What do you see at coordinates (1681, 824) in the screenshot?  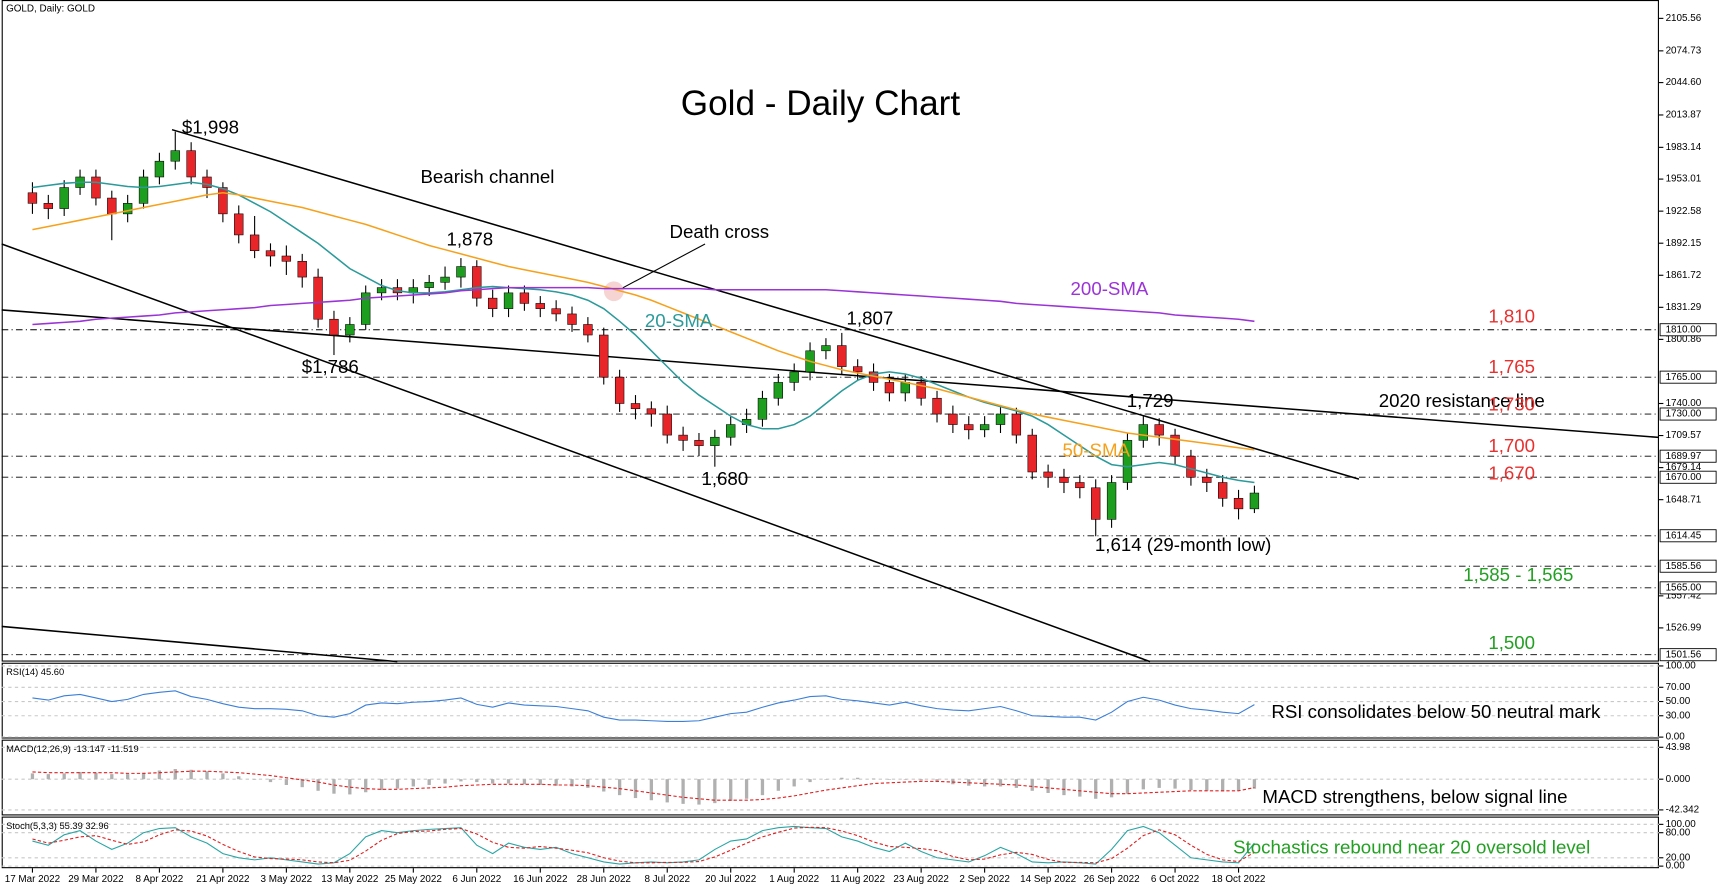 I see `y-tick-label: 100.00` at bounding box center [1681, 824].